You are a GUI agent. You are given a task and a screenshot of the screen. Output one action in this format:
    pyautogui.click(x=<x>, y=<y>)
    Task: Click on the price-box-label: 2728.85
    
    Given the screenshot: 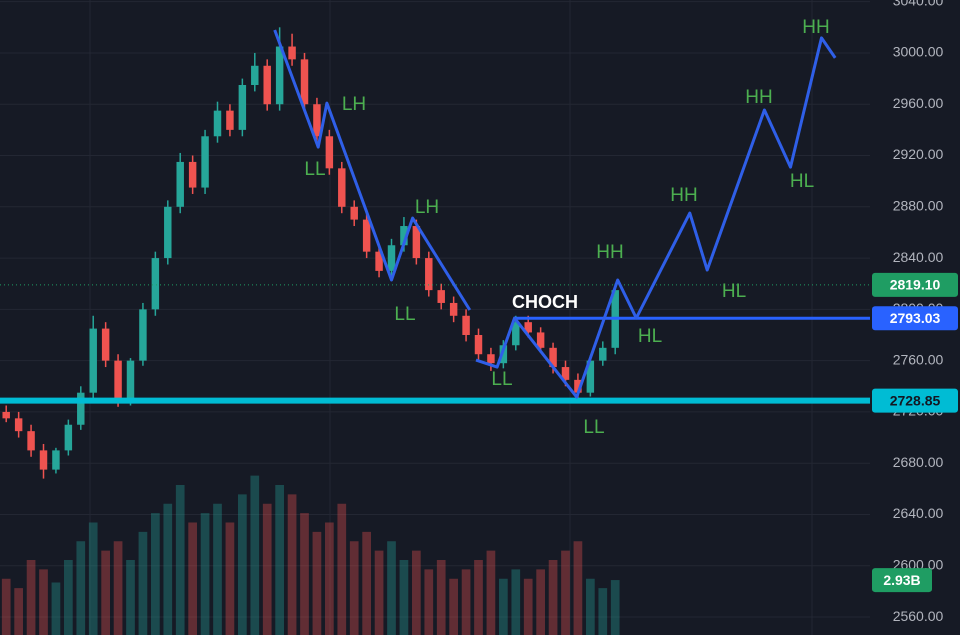 What is the action you would take?
    pyautogui.click(x=915, y=400)
    